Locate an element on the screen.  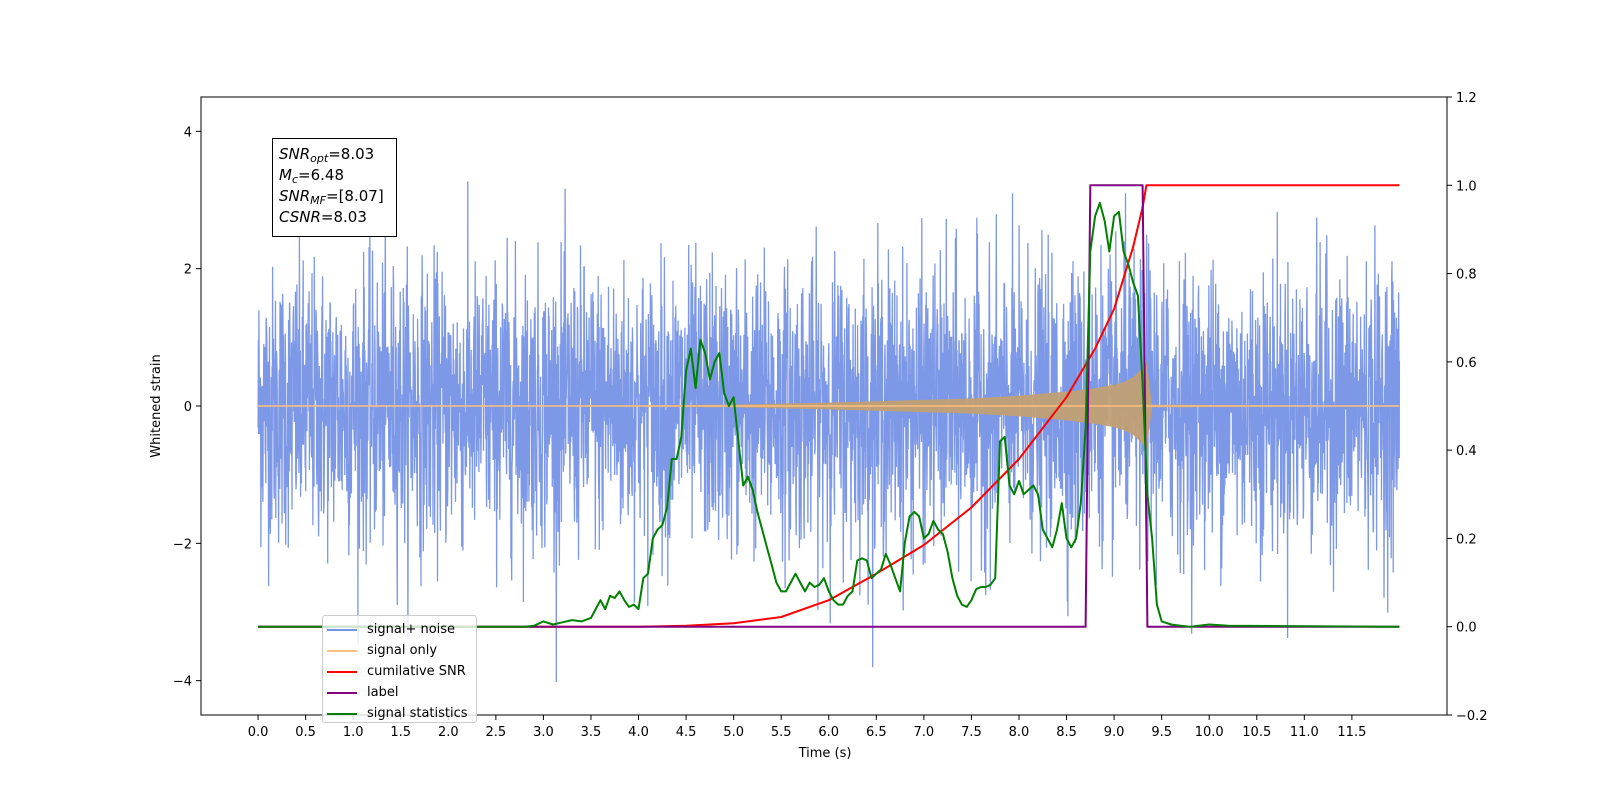
legend-label: signal+ noise is located at coordinates (411, 629).